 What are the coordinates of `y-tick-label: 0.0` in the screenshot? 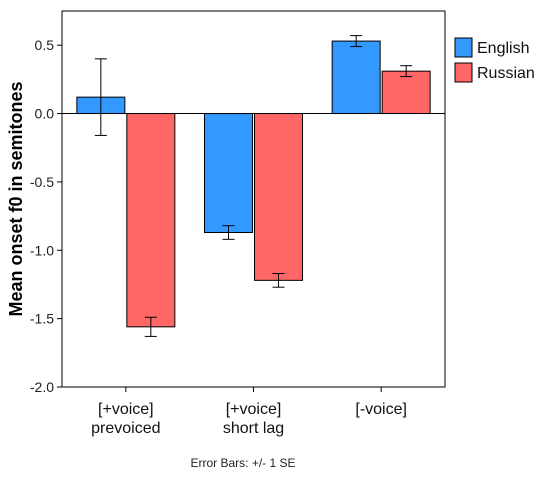 It's located at (45, 114).